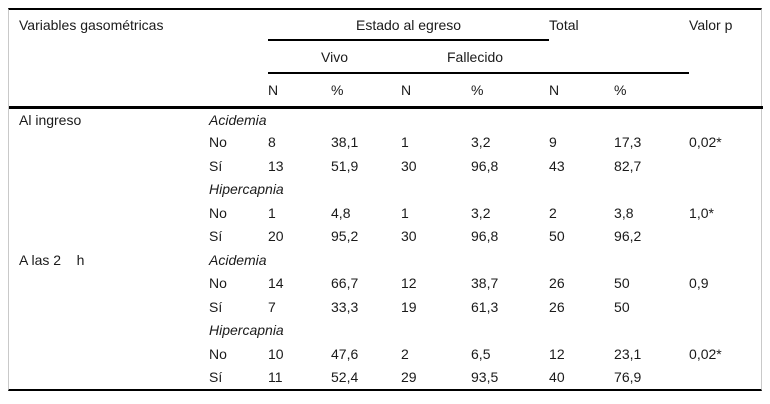 The height and width of the screenshot is (404, 770). What do you see at coordinates (485, 236) in the screenshot?
I see `cell-fallecido-pct: 96,8` at bounding box center [485, 236].